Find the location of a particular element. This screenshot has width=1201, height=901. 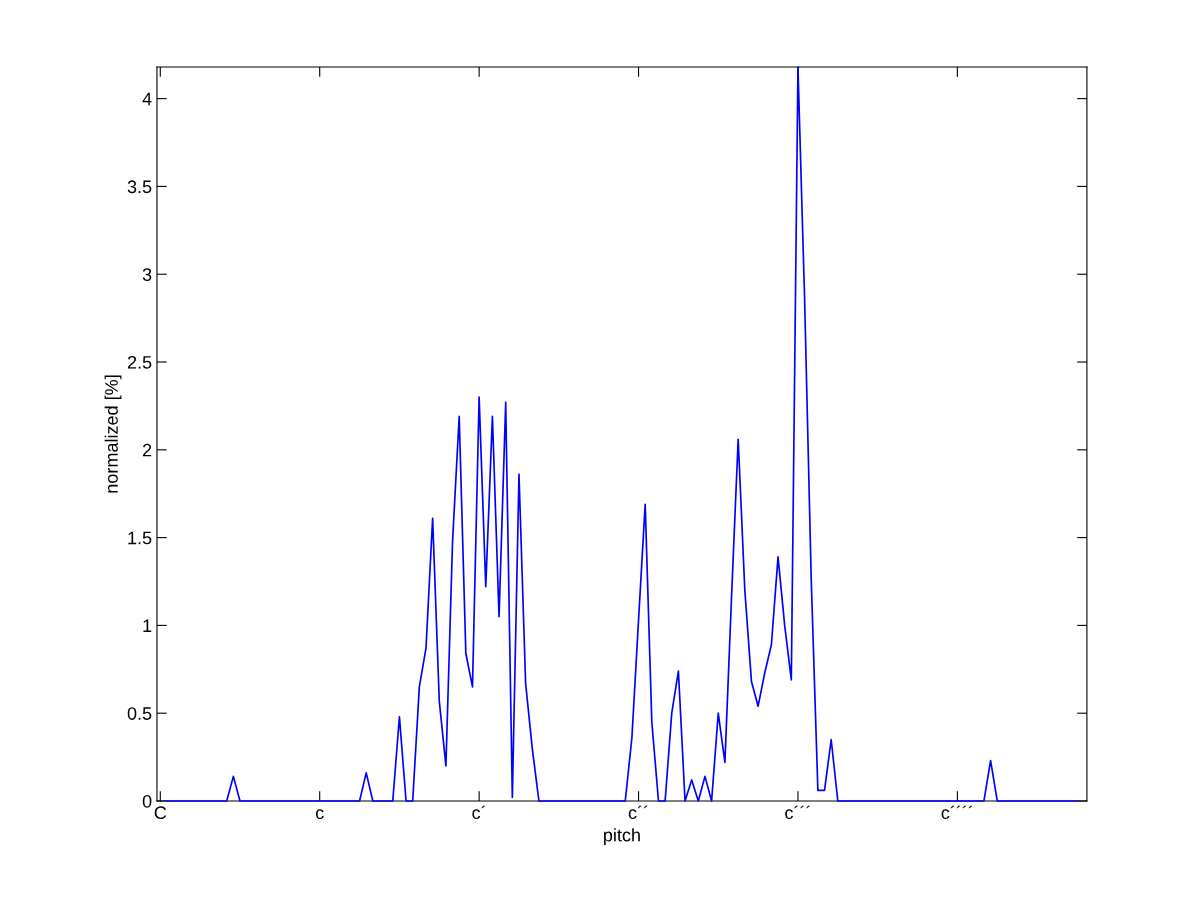

x-tick-label: c´´´´ is located at coordinates (957, 812).